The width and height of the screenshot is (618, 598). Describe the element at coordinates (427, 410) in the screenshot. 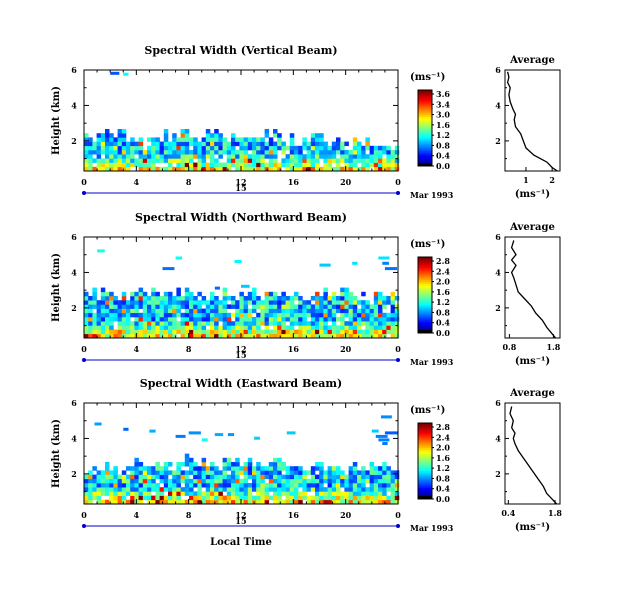

I see `colorbar-unit: (ms⁻¹)` at that location.